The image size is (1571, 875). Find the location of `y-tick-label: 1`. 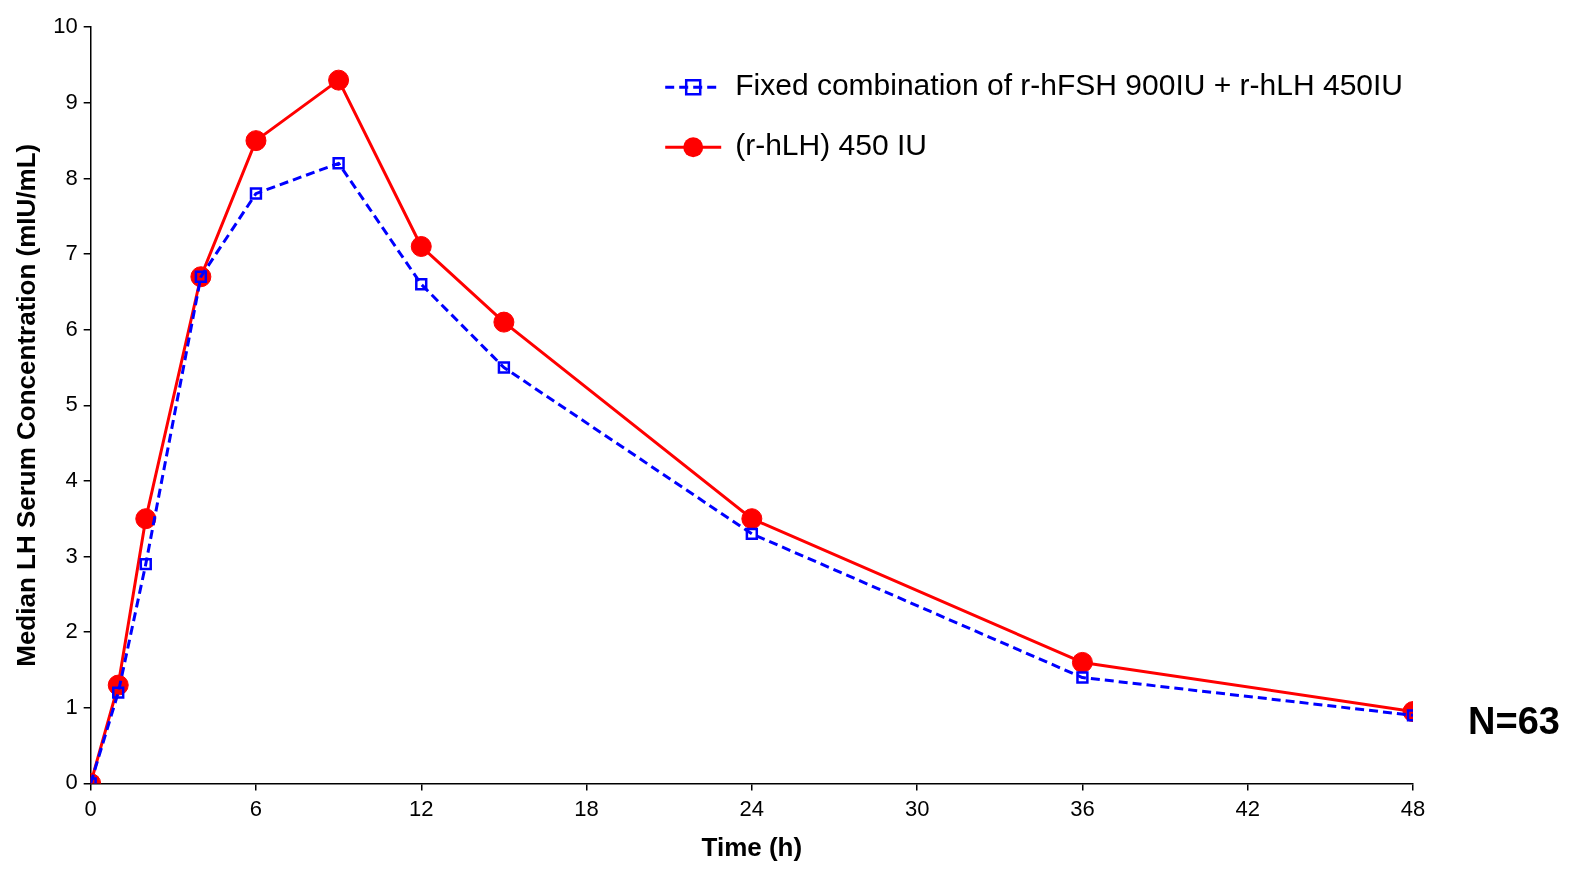

y-tick-label: 1 is located at coordinates (71, 706).